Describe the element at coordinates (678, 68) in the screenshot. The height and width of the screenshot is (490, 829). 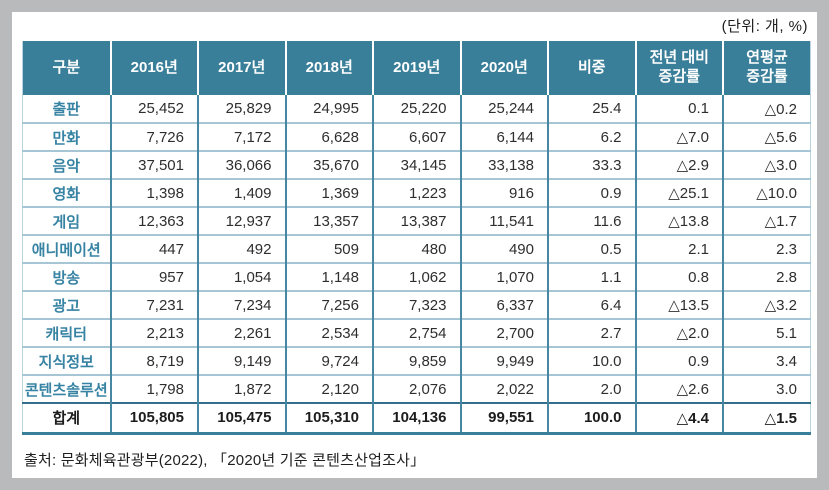
I see `column-header-yoy-change: 전년 대비 증감률` at that location.